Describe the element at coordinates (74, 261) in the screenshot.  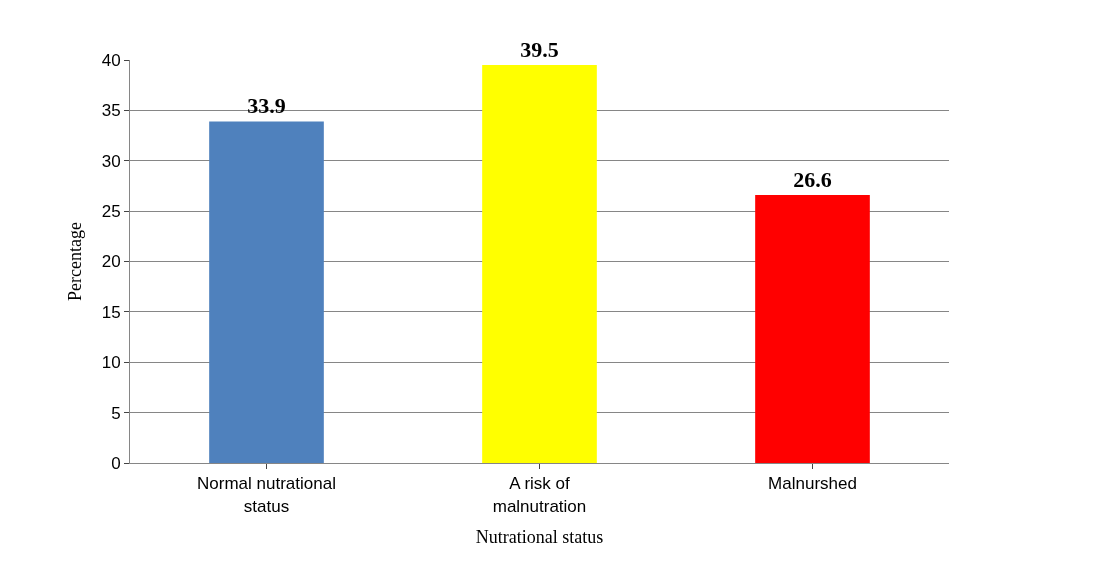
I see `y-axis-title: Percentage` at that location.